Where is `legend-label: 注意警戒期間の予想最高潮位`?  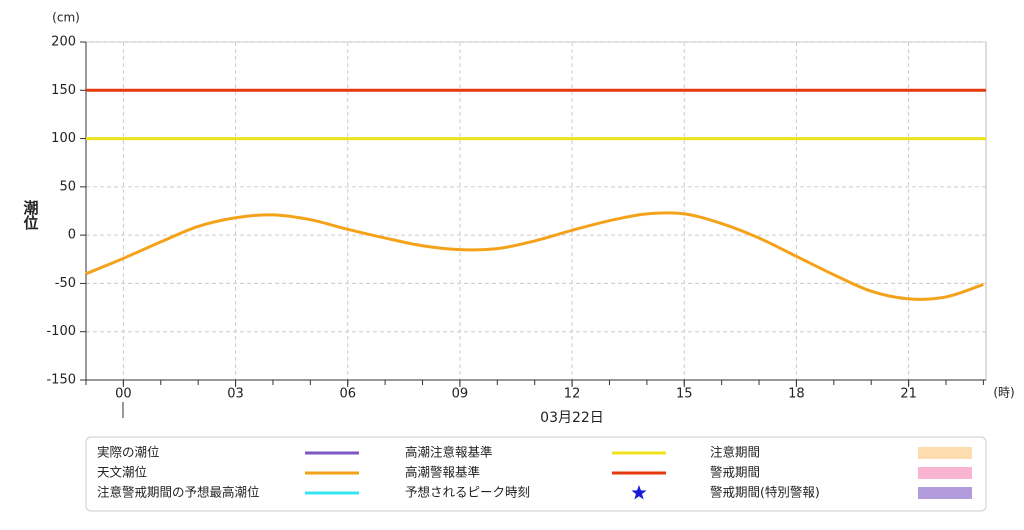
legend-label: 注意警戒期間の予想最高潮位 is located at coordinates (178, 492).